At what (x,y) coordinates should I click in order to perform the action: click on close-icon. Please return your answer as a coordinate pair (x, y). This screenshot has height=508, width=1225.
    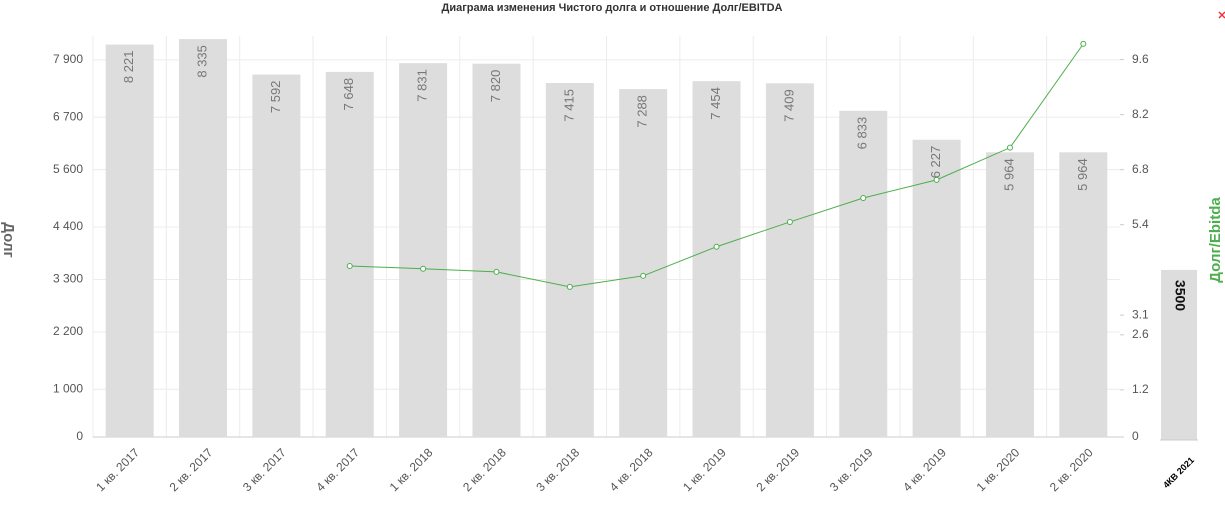
    Looking at the image, I should click on (1221, 15).